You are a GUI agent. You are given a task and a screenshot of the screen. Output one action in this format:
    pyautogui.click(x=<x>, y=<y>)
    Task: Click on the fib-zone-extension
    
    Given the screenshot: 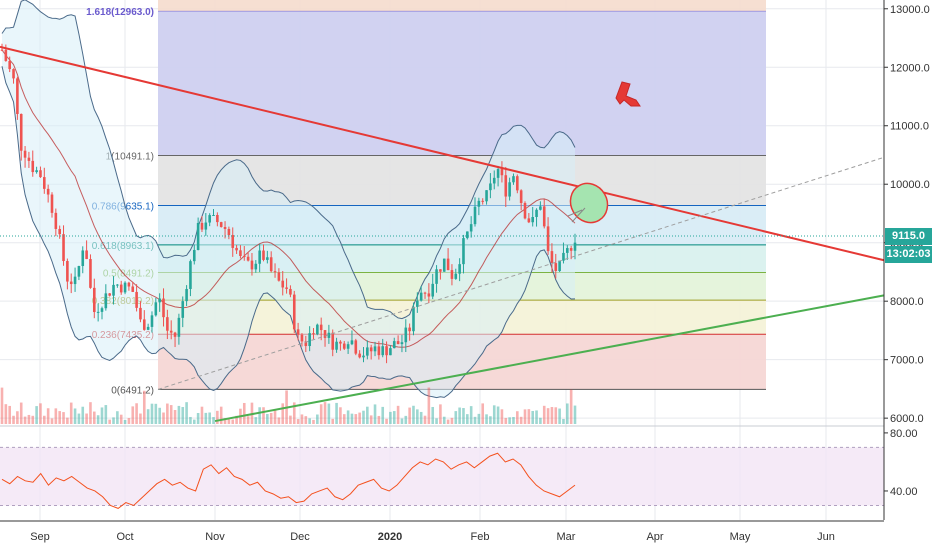 What is the action you would take?
    pyautogui.click(x=462, y=5)
    